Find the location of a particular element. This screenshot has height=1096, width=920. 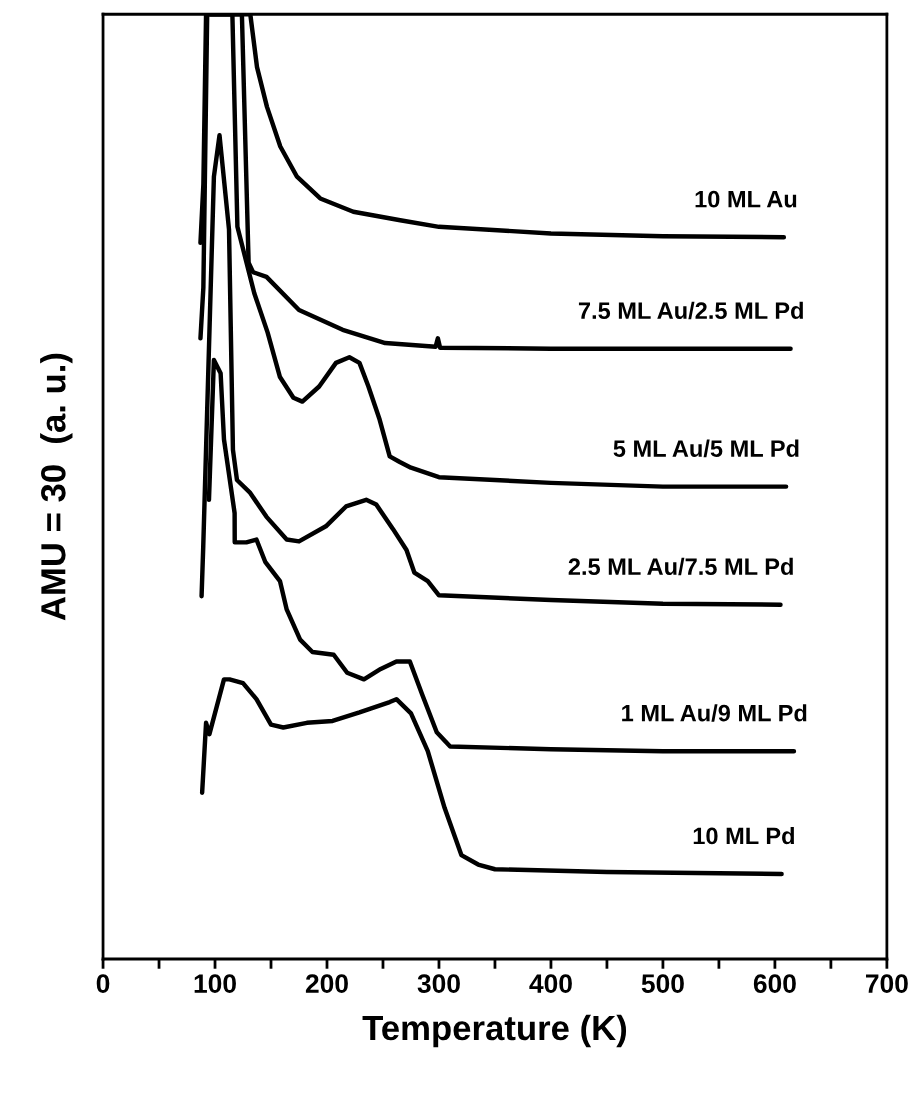

x-tick-label: 100 is located at coordinates (215, 983).